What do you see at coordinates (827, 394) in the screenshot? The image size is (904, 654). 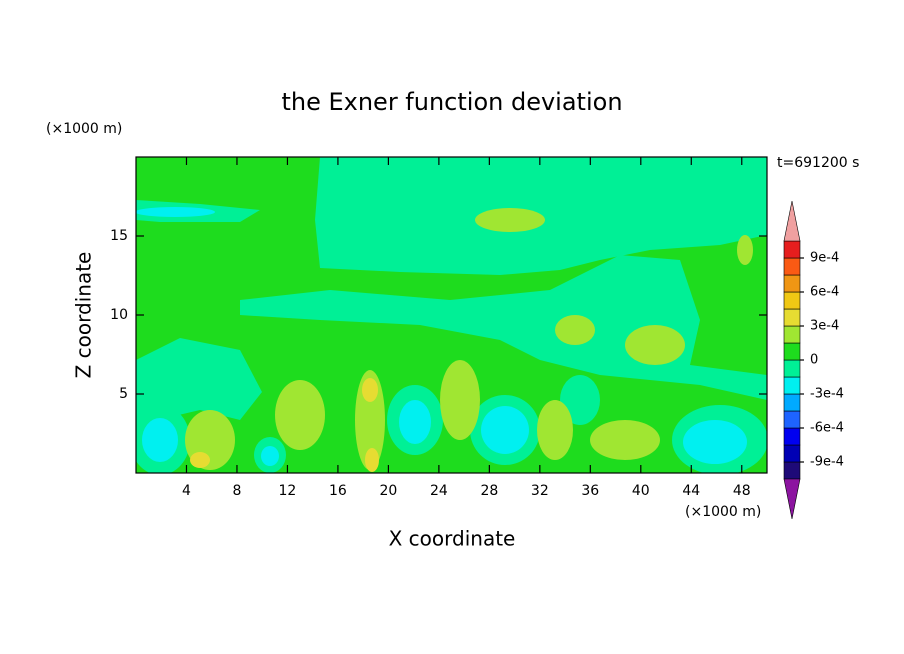 I see `colorbar-tick-label: -3e-4` at bounding box center [827, 394].